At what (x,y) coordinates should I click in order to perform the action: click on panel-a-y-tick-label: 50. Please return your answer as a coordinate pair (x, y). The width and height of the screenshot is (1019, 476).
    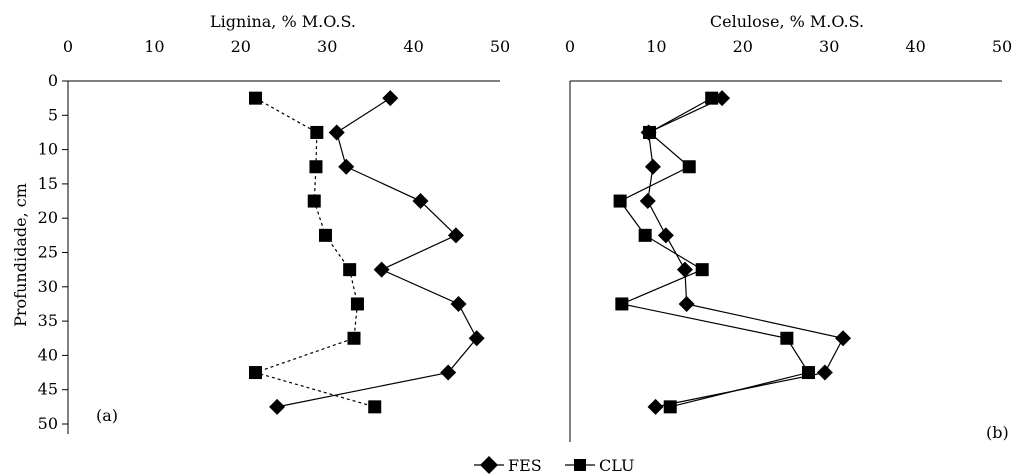
    Looking at the image, I should click on (48, 423).